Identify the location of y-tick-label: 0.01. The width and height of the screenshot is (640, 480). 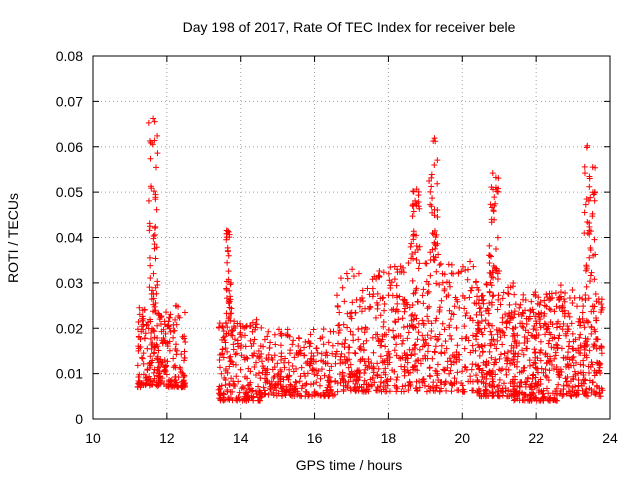
(69, 374).